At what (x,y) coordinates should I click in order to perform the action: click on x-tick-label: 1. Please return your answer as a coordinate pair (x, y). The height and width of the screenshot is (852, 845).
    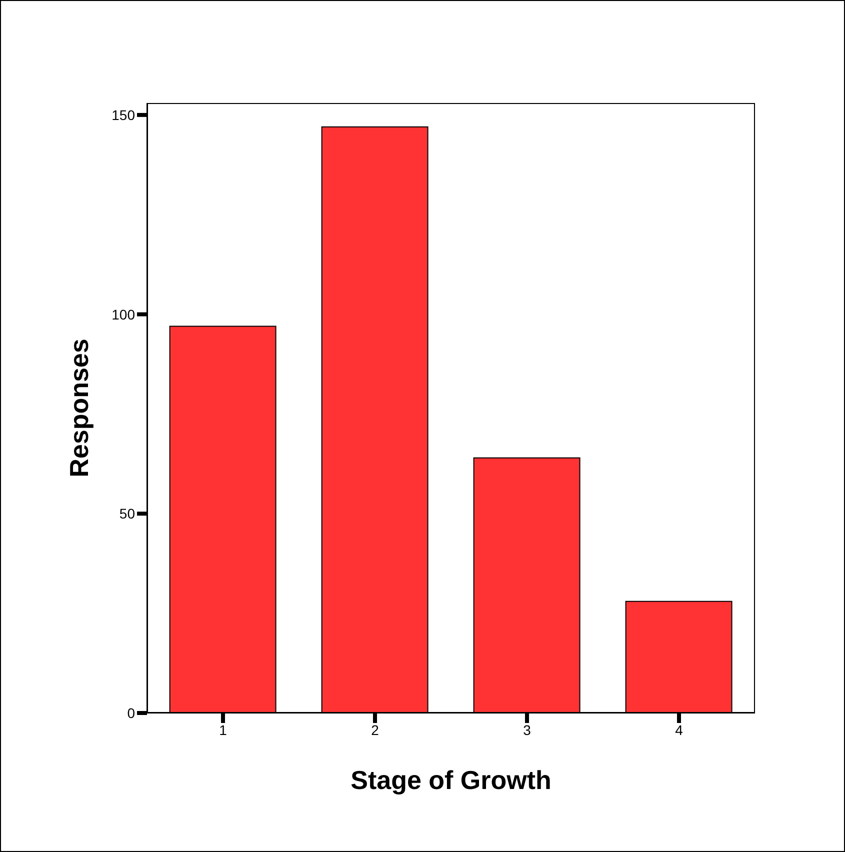
    Looking at the image, I should click on (223, 730).